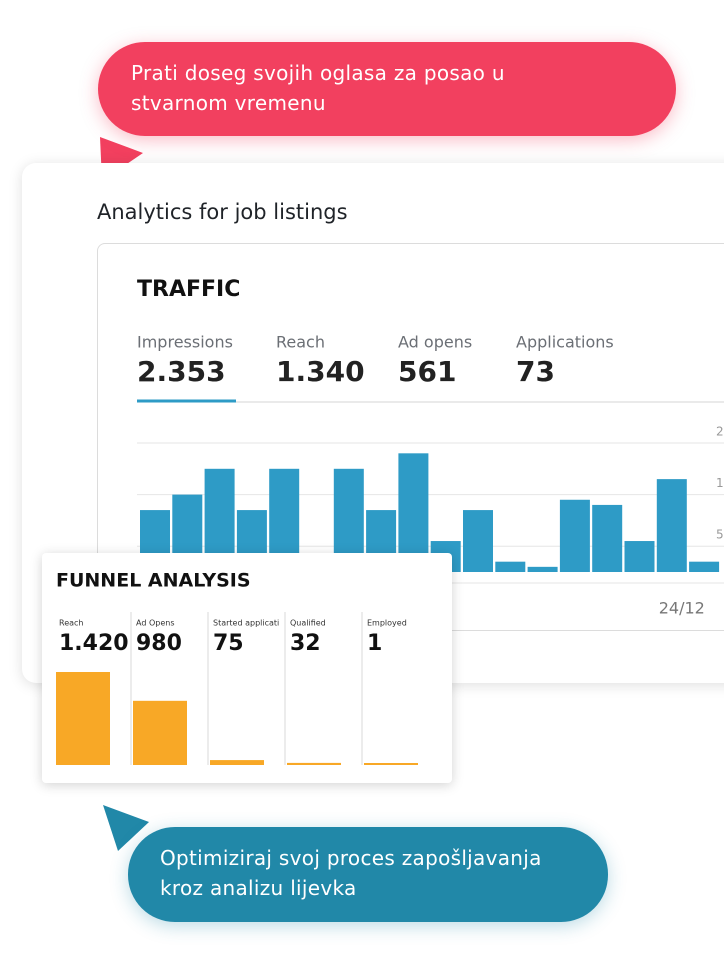  I want to click on metric-value: 1.340, so click(320, 371).